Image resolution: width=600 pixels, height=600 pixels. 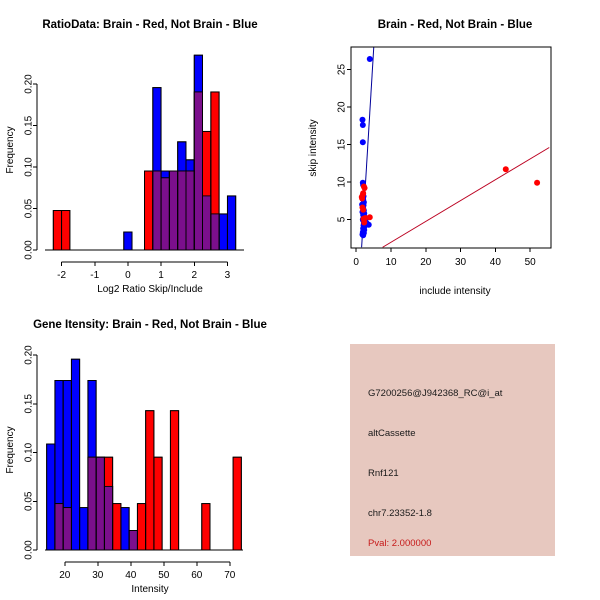 What do you see at coordinates (94, 275) in the screenshot?
I see `svg-text: -1` at bounding box center [94, 275].